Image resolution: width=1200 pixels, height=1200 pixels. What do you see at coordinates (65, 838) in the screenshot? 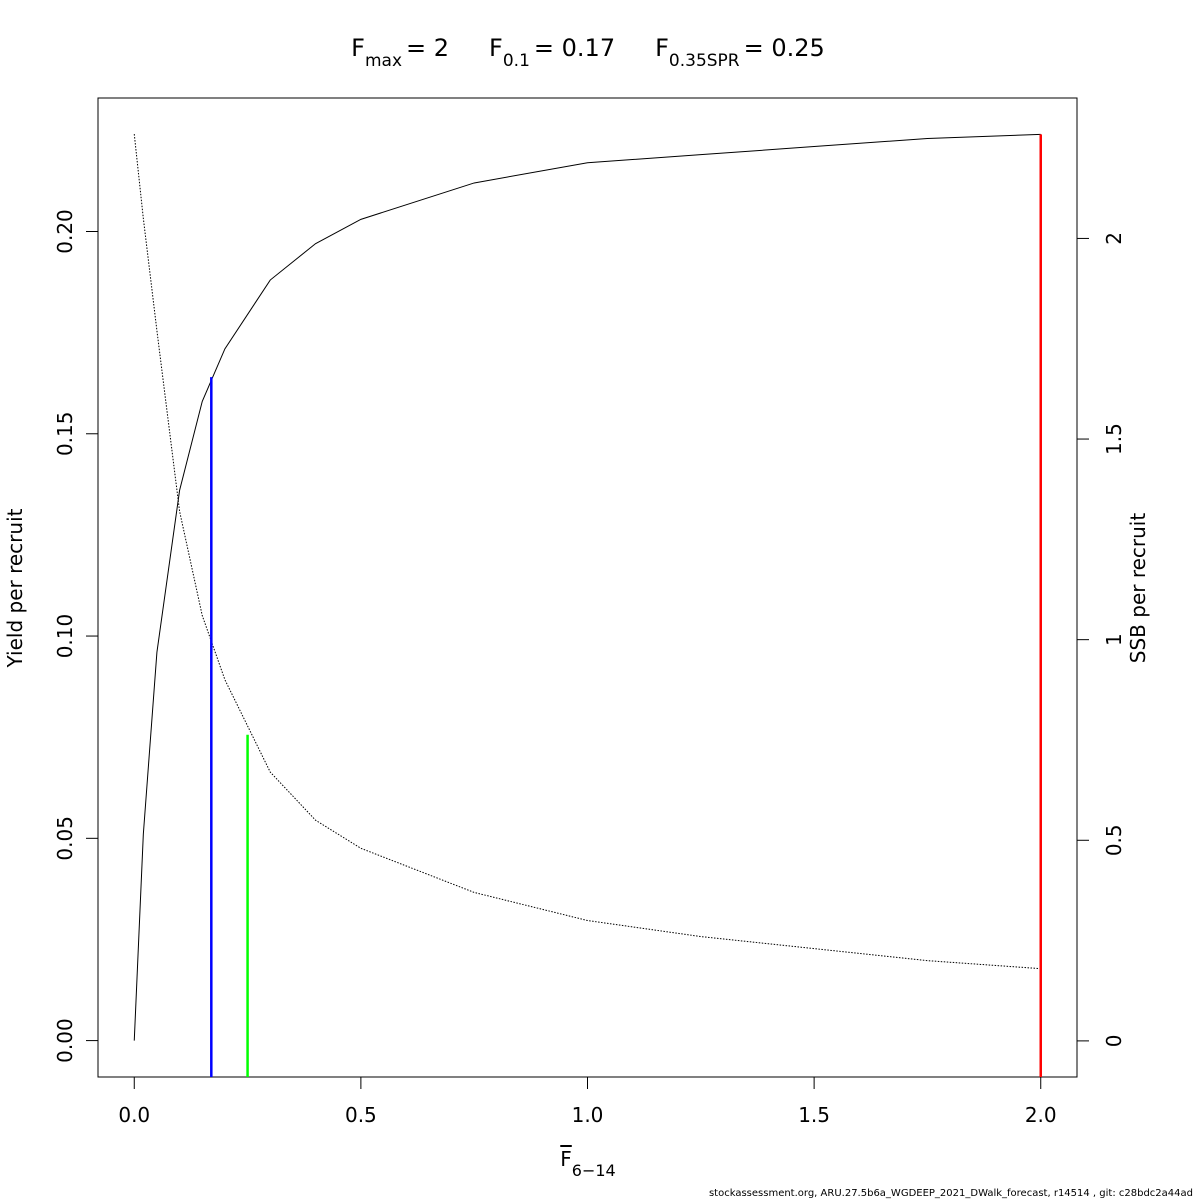
I see `y-tick-label: 0.05` at bounding box center [65, 838].